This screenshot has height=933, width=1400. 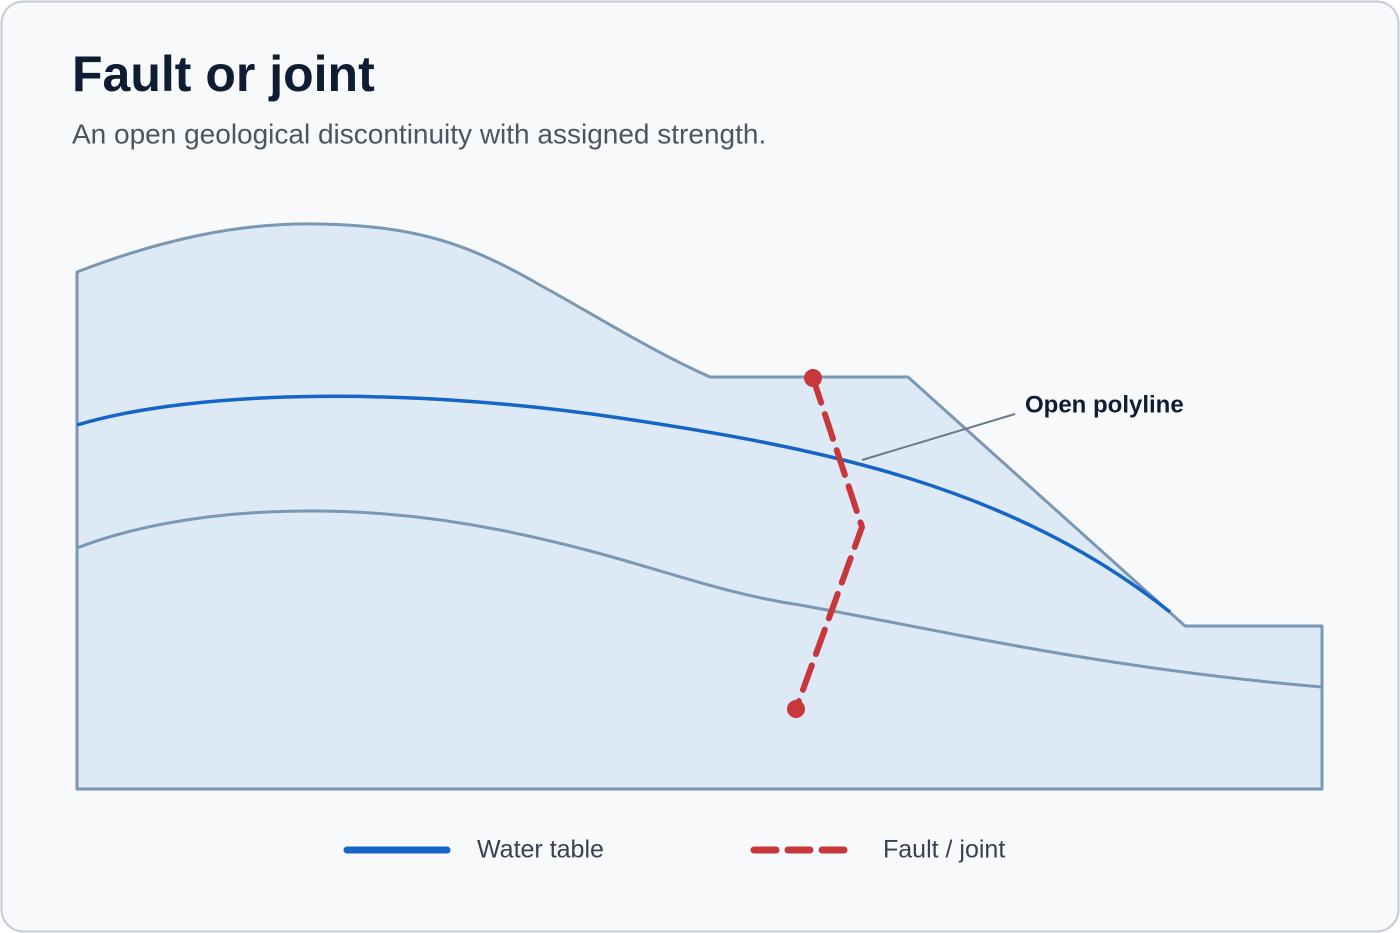 What do you see at coordinates (938, 437) in the screenshot?
I see `leader-line` at bounding box center [938, 437].